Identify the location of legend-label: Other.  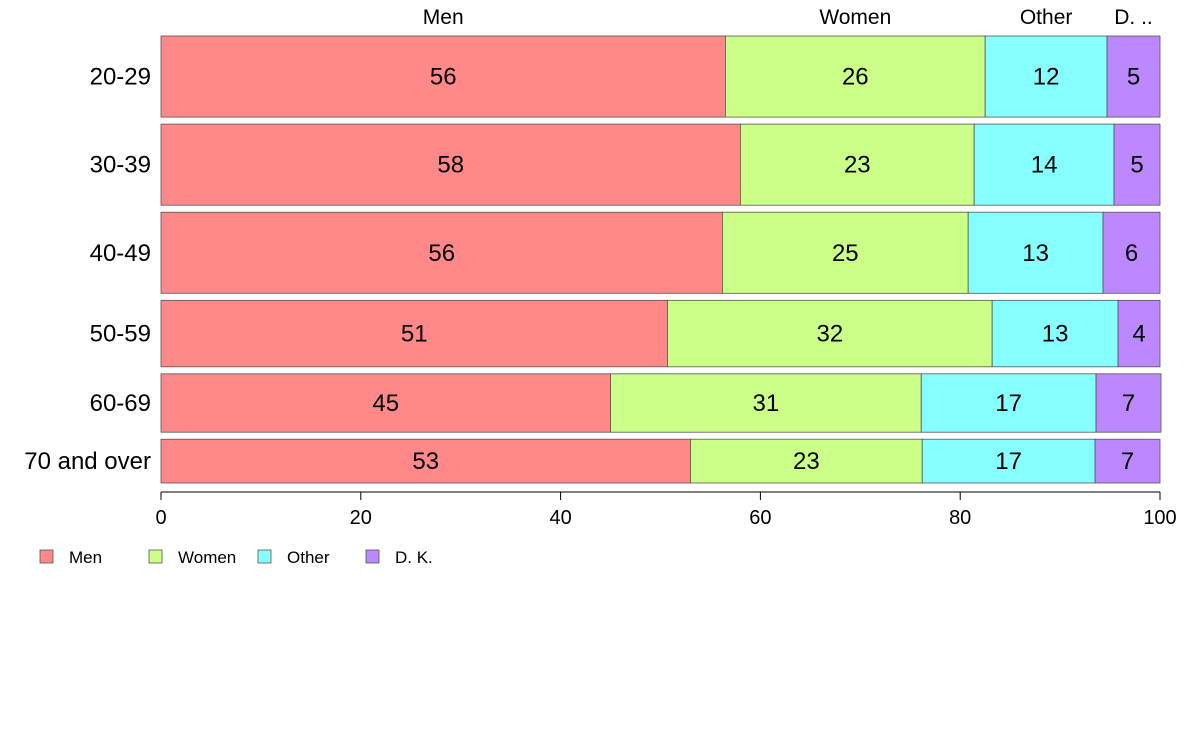
(308, 557).